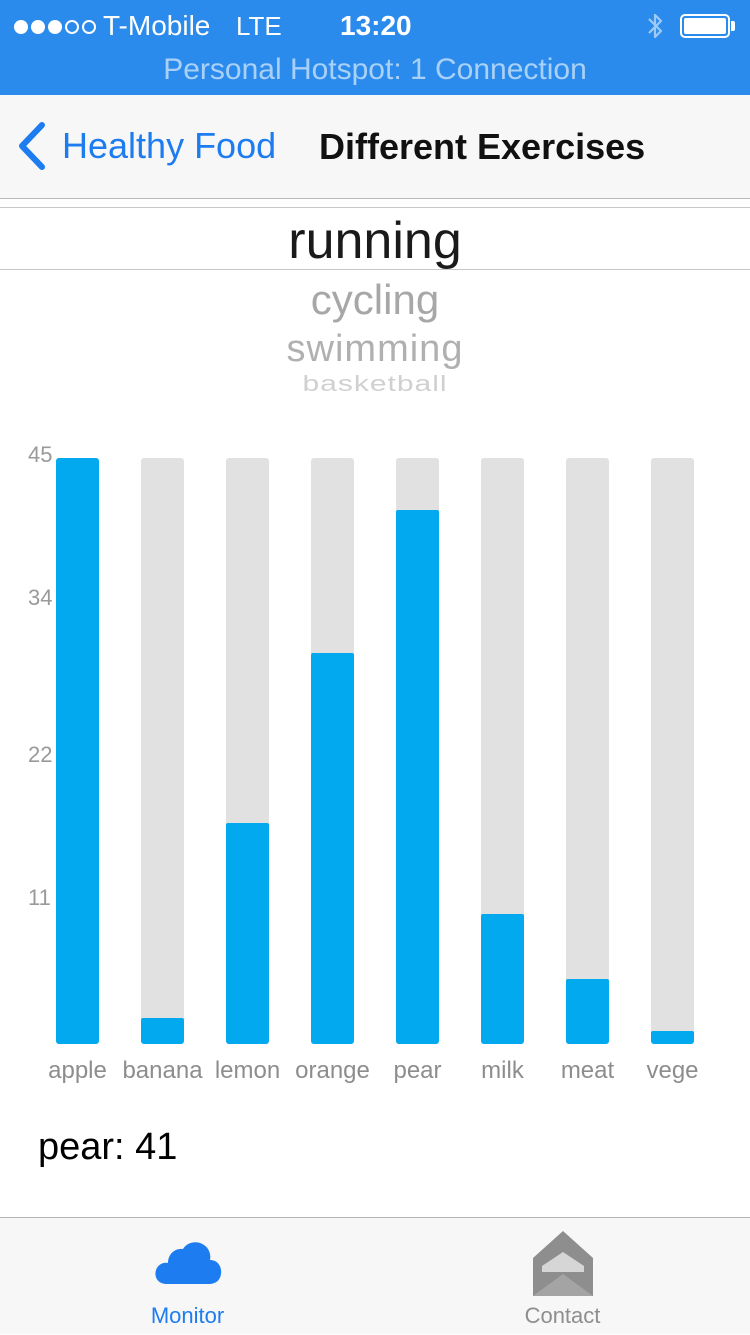  Describe the element at coordinates (733, 26) in the screenshot. I see `battery-tip` at that location.